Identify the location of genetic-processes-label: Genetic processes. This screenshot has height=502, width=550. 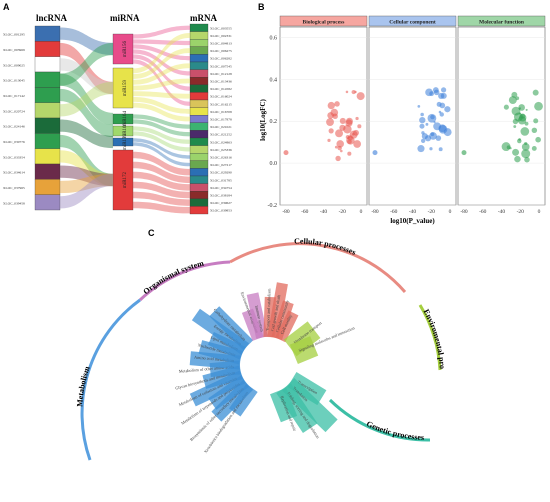
(394, 430).